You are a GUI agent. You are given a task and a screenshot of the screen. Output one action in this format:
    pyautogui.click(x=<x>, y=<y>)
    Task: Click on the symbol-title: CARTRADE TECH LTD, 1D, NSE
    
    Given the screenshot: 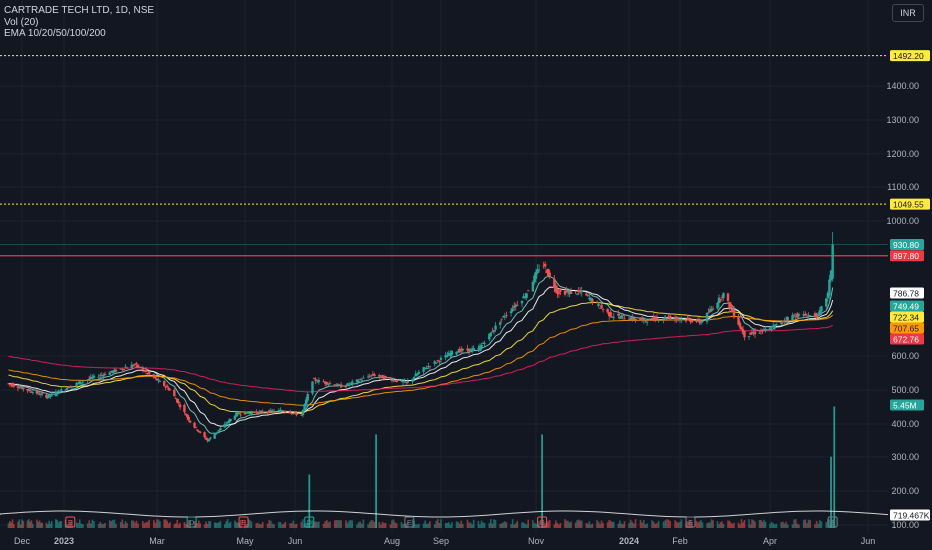 What is the action you would take?
    pyautogui.click(x=79, y=10)
    